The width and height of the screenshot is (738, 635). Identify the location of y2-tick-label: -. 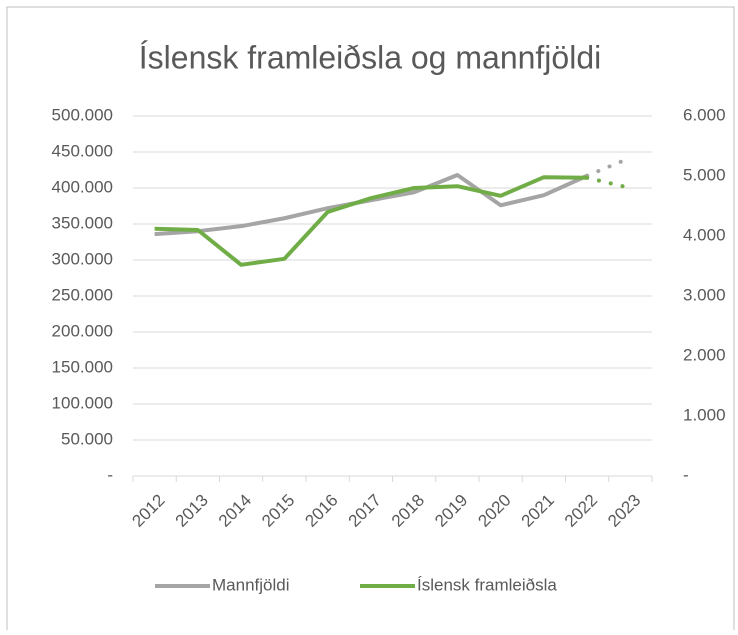
(686, 474).